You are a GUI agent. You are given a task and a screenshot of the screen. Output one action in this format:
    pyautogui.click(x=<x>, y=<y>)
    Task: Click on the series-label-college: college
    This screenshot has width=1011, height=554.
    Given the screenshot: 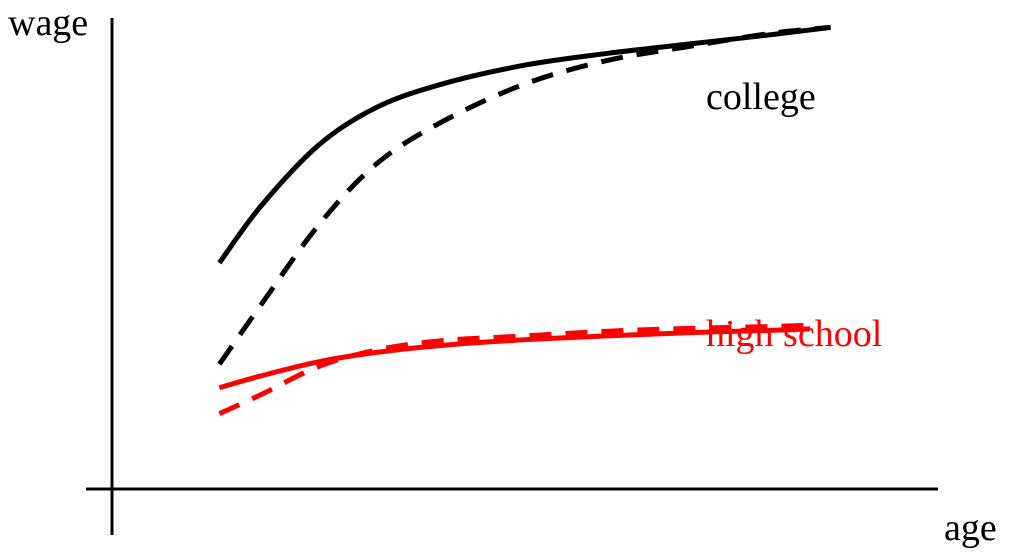 What is the action you would take?
    pyautogui.click(x=761, y=97)
    